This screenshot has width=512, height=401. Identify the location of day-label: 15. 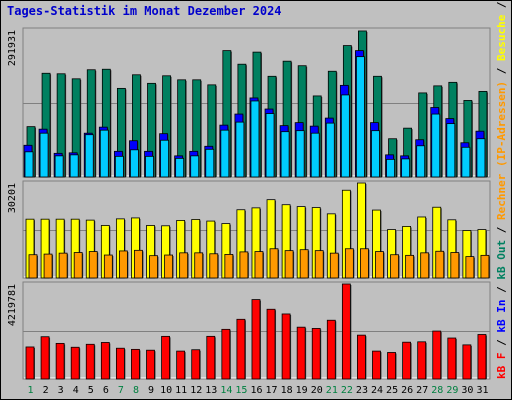
(241, 390).